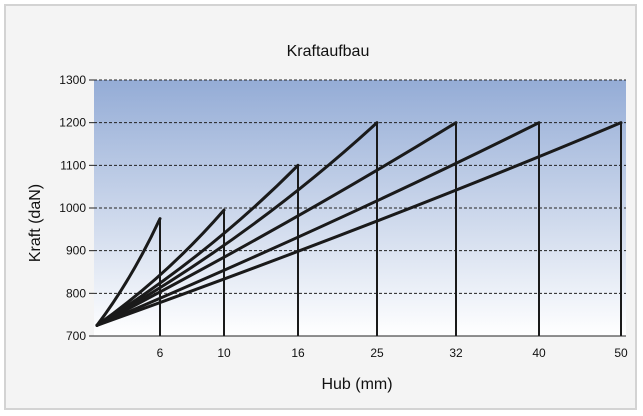 The image size is (643, 416). What do you see at coordinates (621, 353) in the screenshot?
I see `x-tick-label: 50` at bounding box center [621, 353].